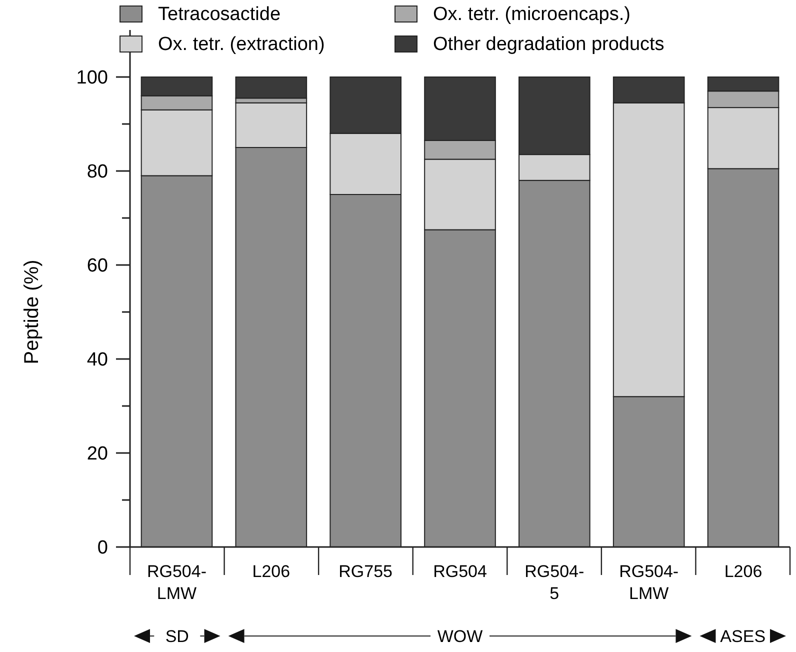 The width and height of the screenshot is (796, 652). What do you see at coordinates (554, 582) in the screenshot?
I see `x-tick-label: RG504-5` at bounding box center [554, 582].